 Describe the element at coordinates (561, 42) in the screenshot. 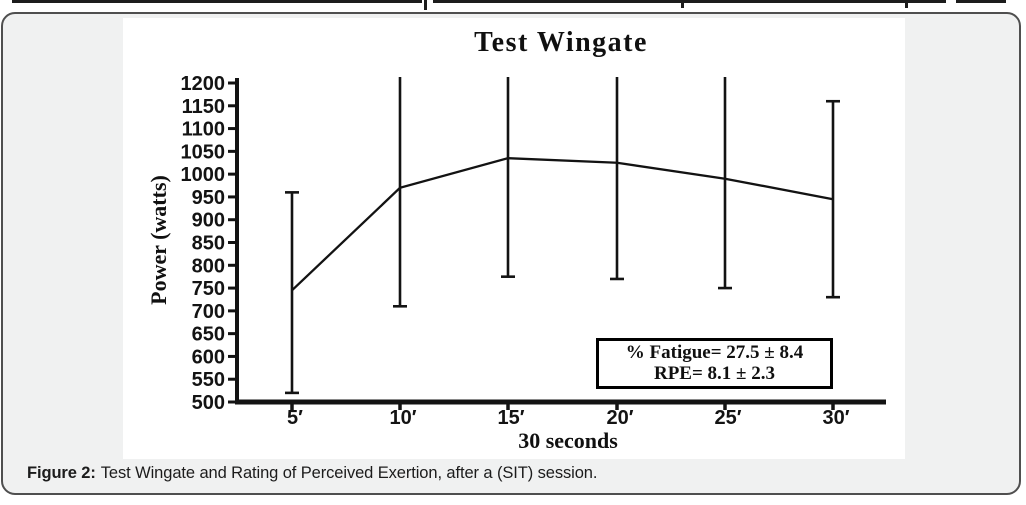

I see `chart-title: Test Wingate` at that location.